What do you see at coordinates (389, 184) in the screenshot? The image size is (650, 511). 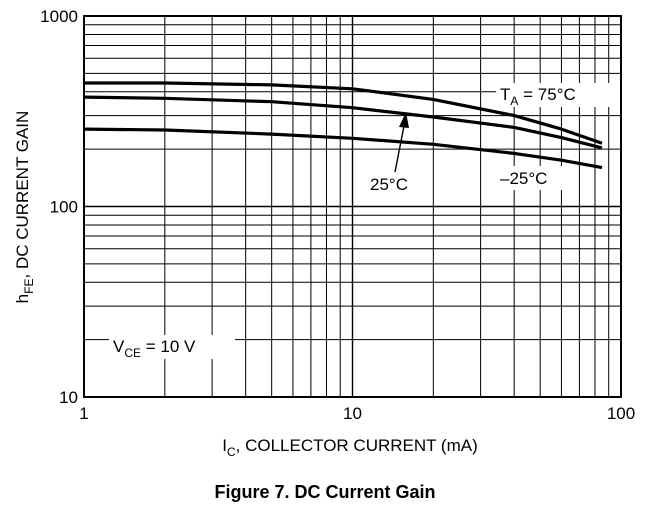 I see `label-25c-text: 25°C` at bounding box center [389, 184].